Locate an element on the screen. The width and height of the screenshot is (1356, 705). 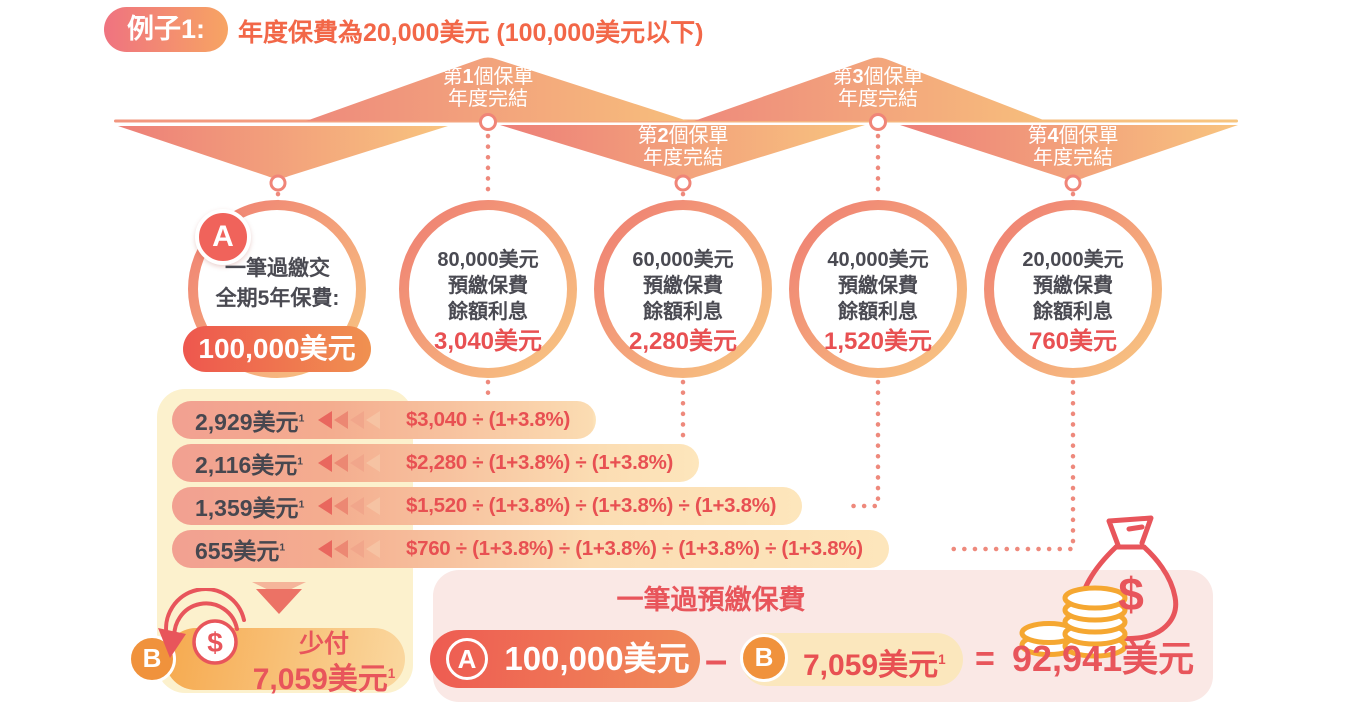
discounted-value: 2,116美元1 is located at coordinates (249, 465).